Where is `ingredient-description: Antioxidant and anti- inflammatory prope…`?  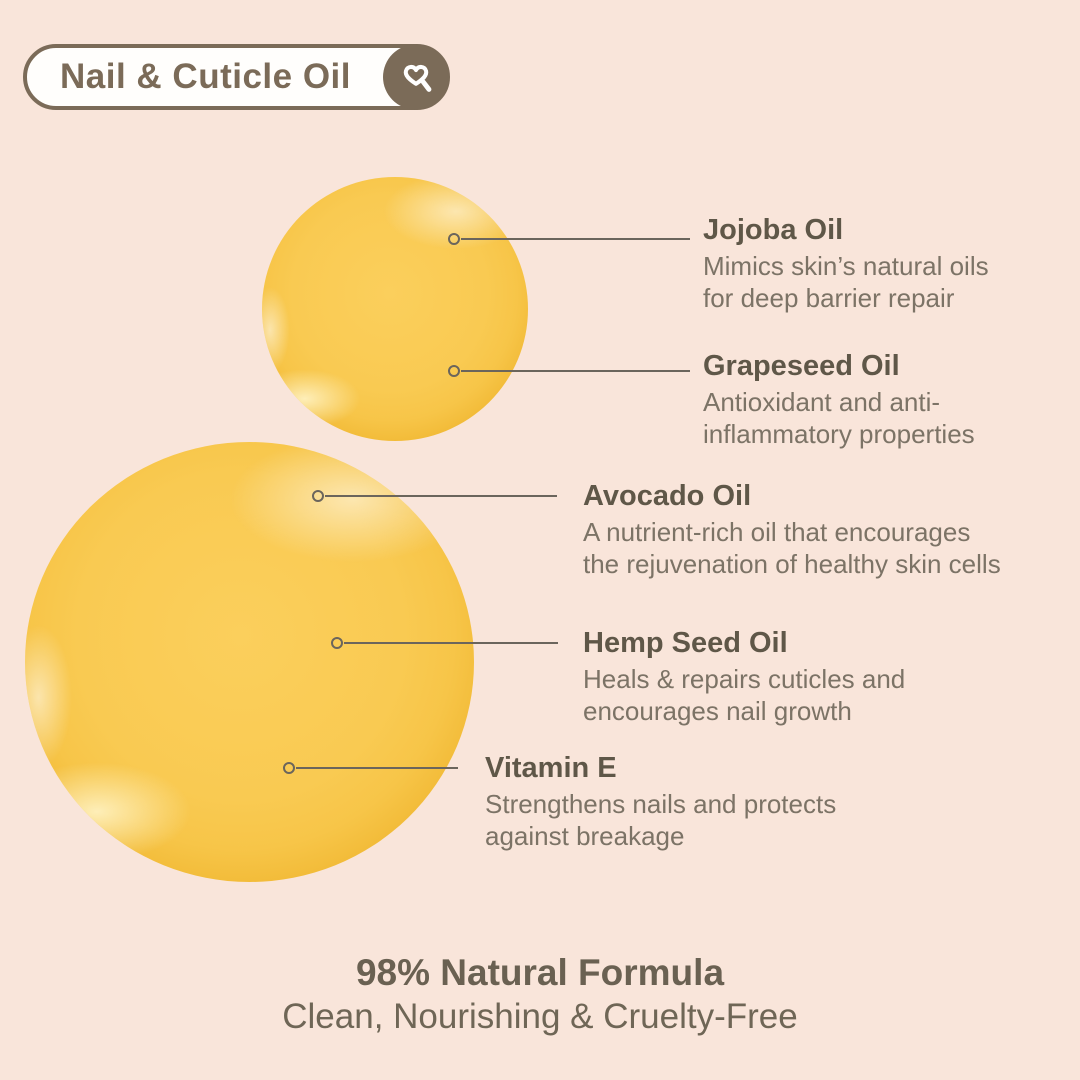
ingredient-description: Antioxidant and anti- inflammatory prope… is located at coordinates (839, 418).